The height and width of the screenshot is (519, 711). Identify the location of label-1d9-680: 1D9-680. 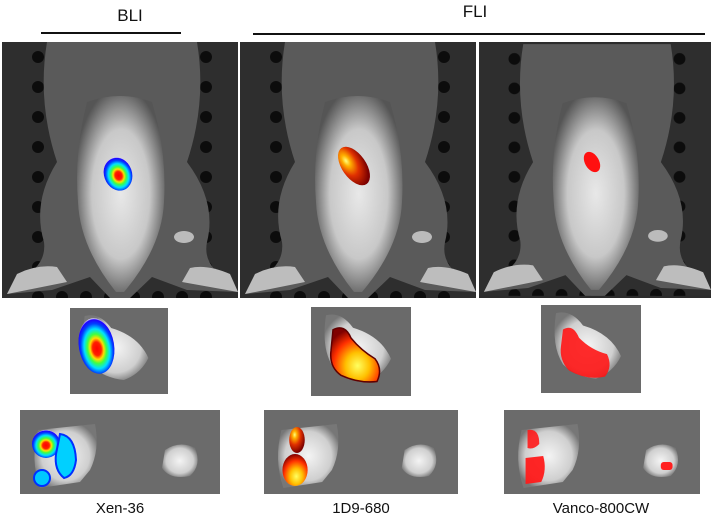
(361, 508).